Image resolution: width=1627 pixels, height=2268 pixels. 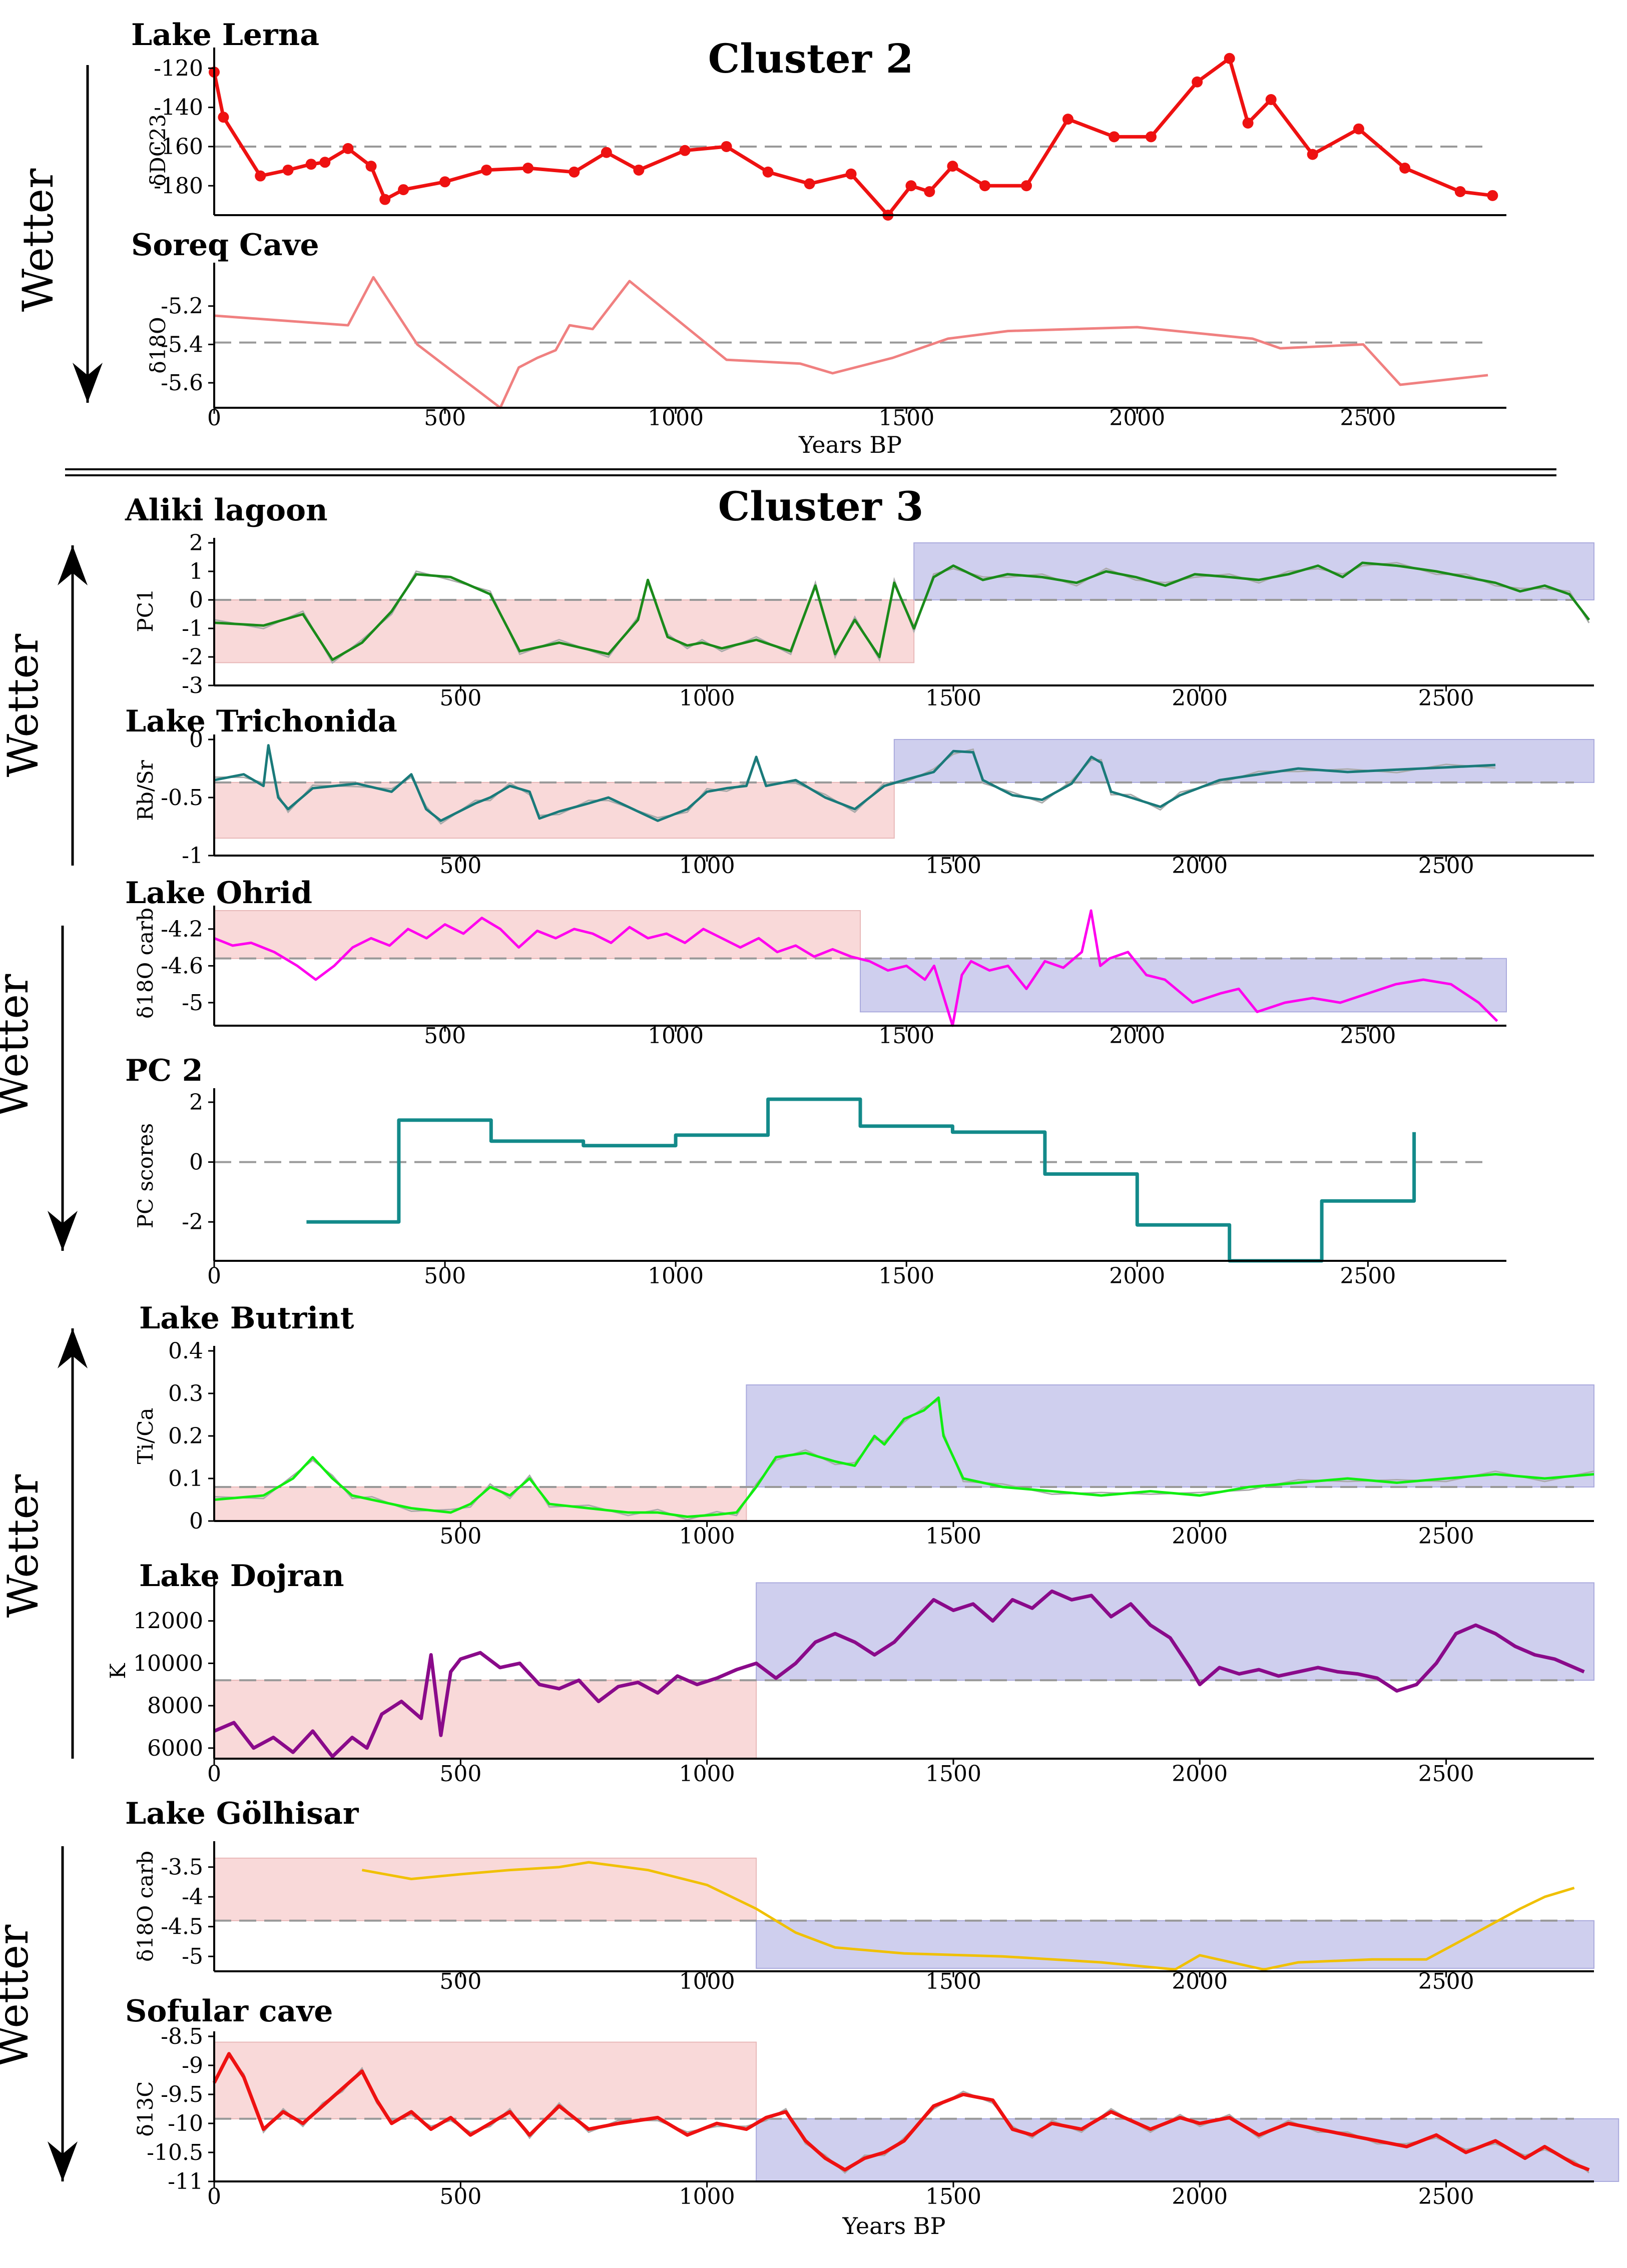 I want to click on lake-golhisar-series-line, so click(x=968, y=1916).